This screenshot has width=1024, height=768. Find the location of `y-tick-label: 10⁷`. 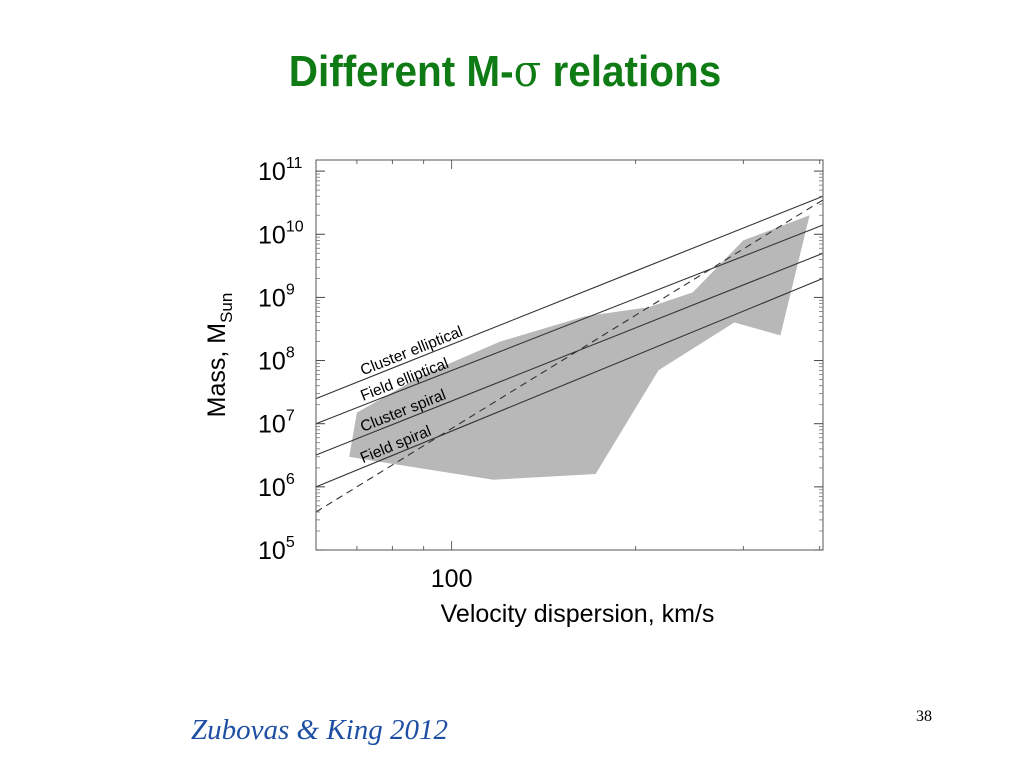

y-tick-label: 10⁷ is located at coordinates (276, 423).